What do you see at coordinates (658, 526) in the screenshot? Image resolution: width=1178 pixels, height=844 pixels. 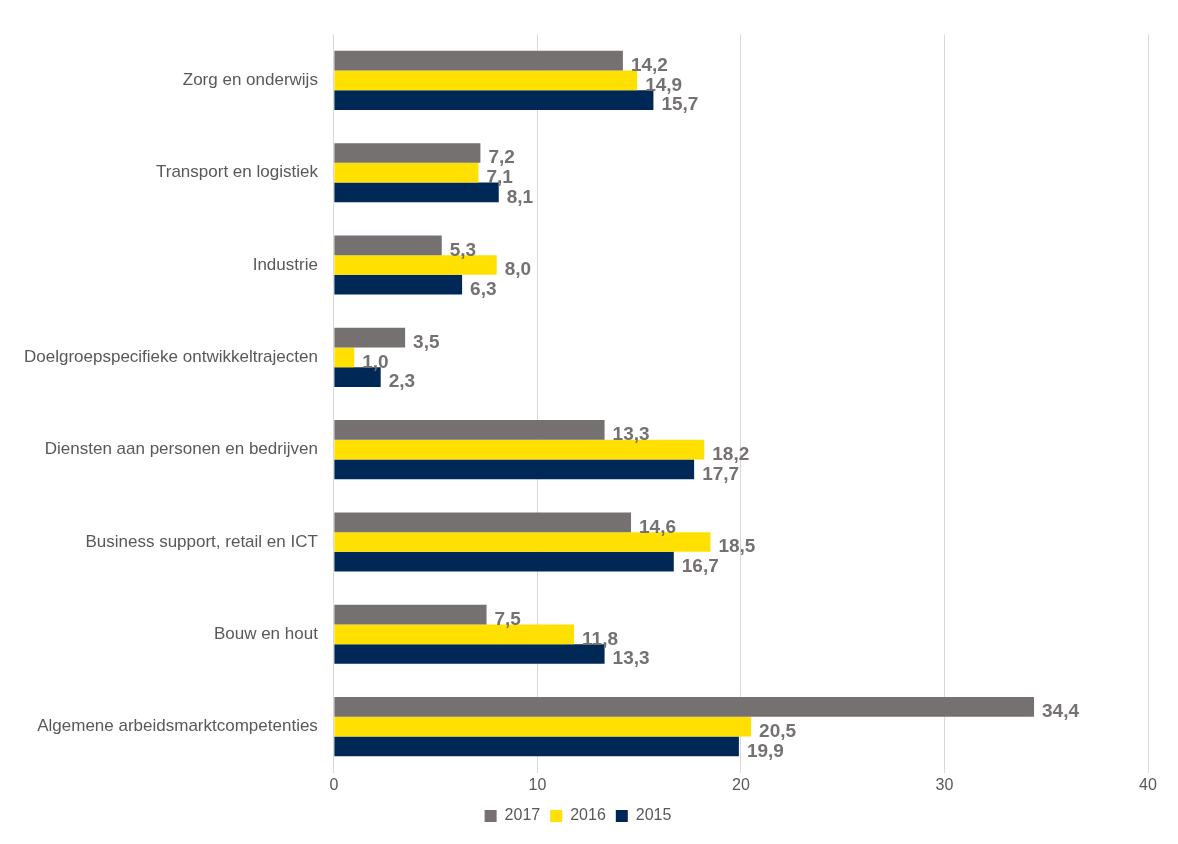 I see `data-label: 14,6` at bounding box center [658, 526].